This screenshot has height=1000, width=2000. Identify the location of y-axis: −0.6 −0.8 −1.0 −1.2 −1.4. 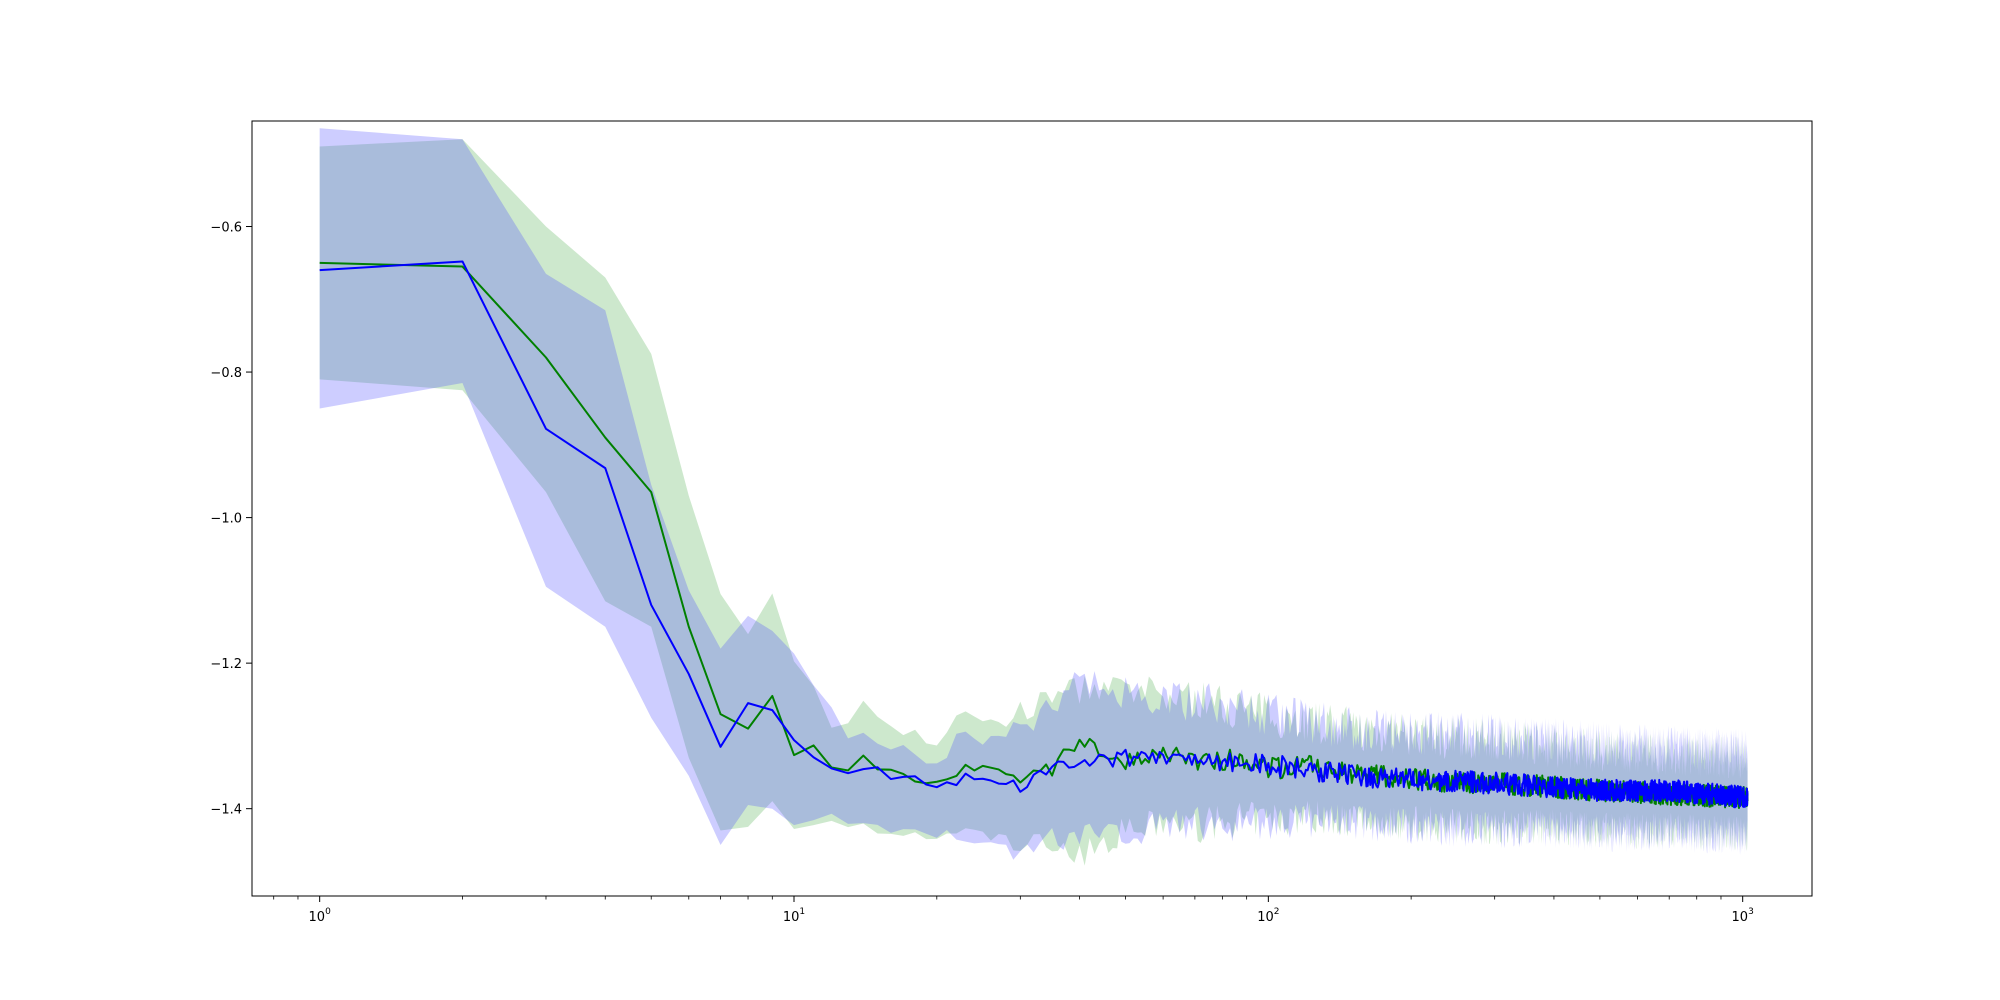
(231, 519).